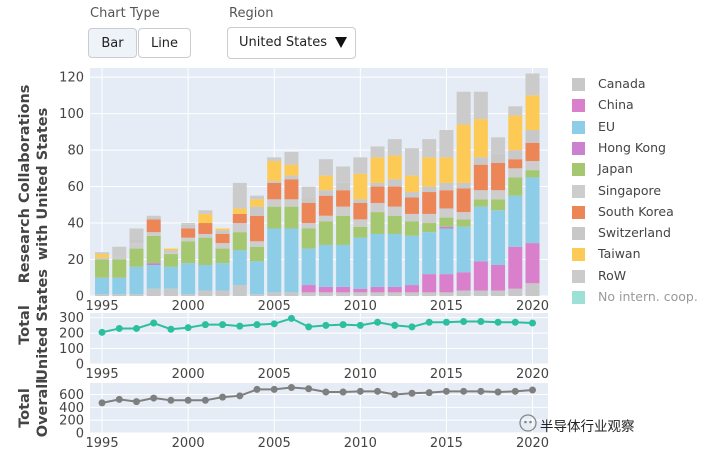 Image resolution: width=708 pixels, height=456 pixels. I want to click on bar-button: Bar, so click(112, 43).